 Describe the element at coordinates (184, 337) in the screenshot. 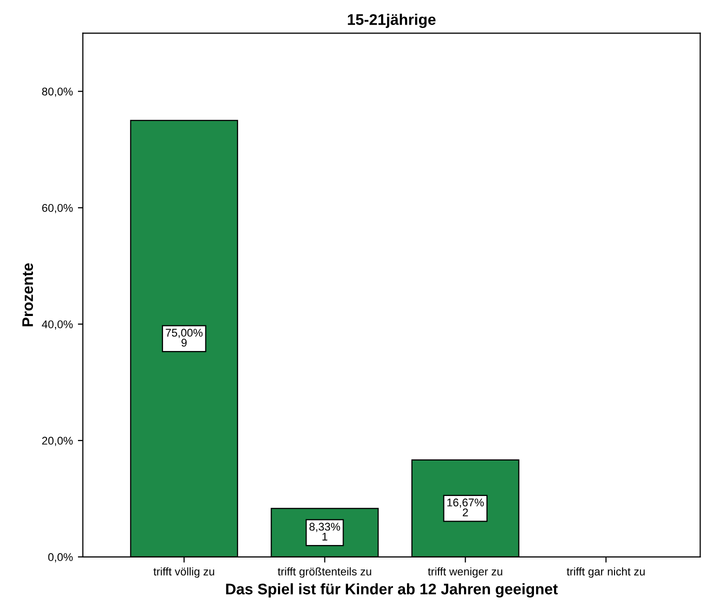

I see `data-label: 75,00% 9` at that location.